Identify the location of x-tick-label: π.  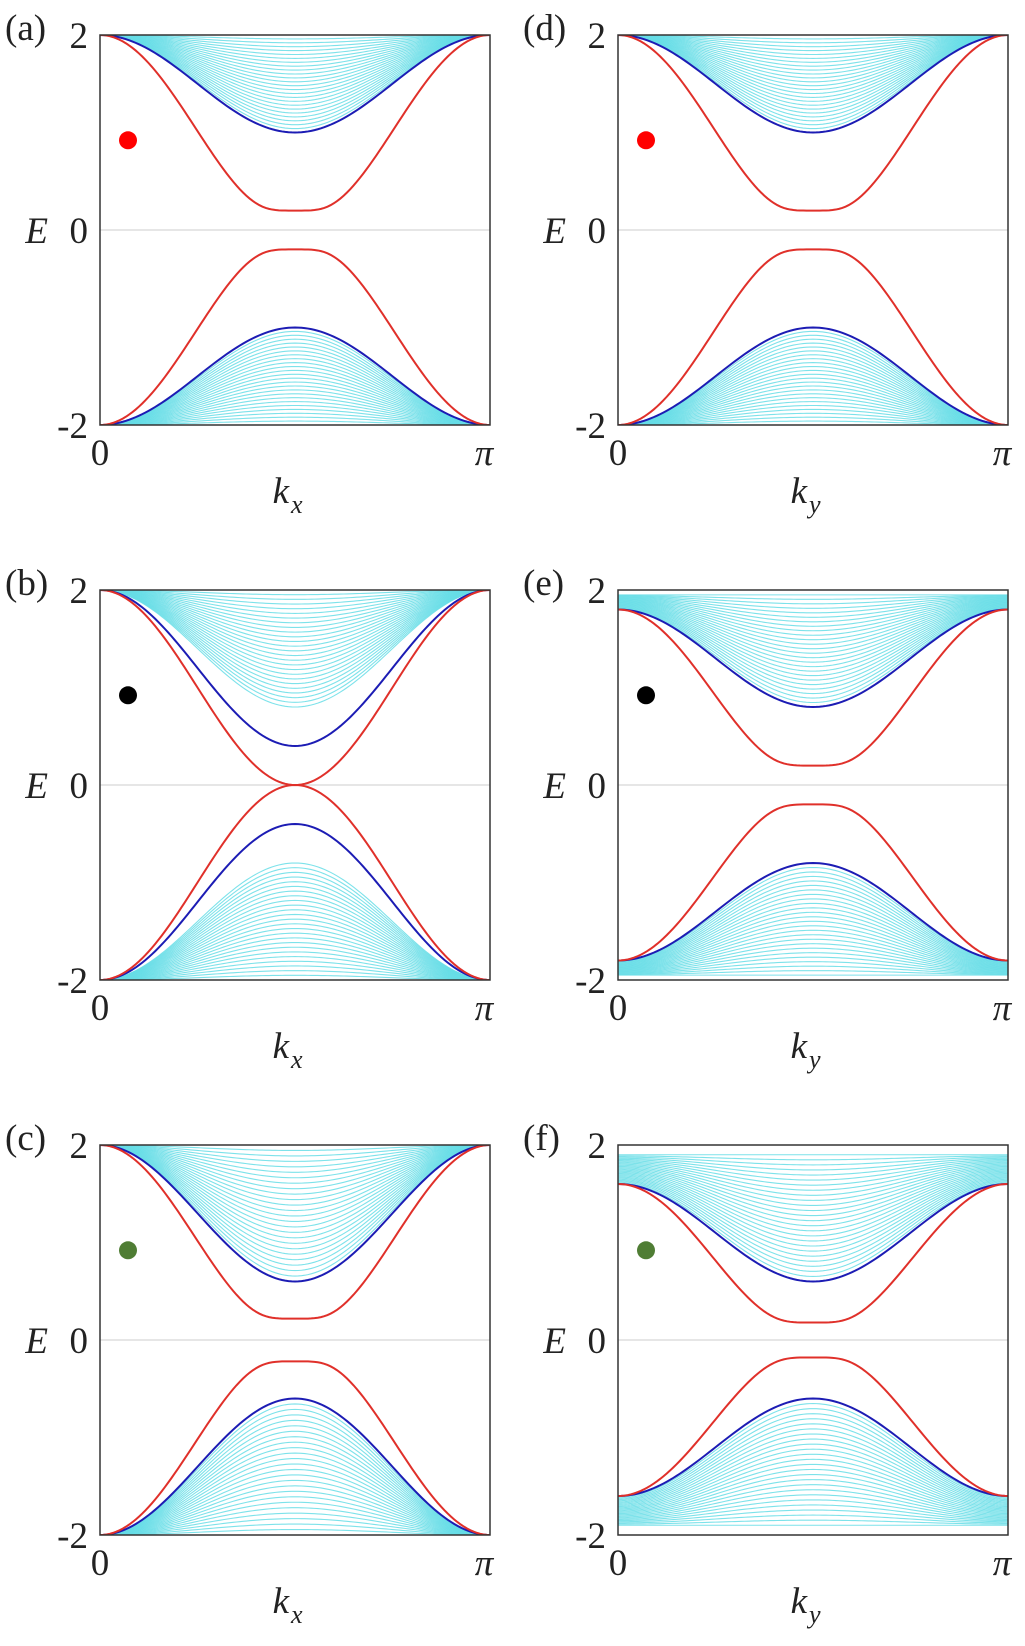
(485, 453).